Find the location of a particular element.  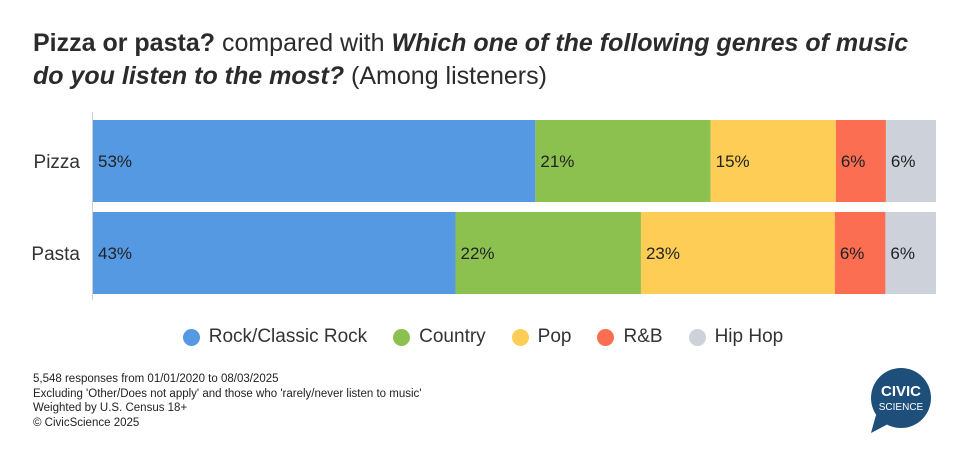

data-label: 15% is located at coordinates (733, 161).